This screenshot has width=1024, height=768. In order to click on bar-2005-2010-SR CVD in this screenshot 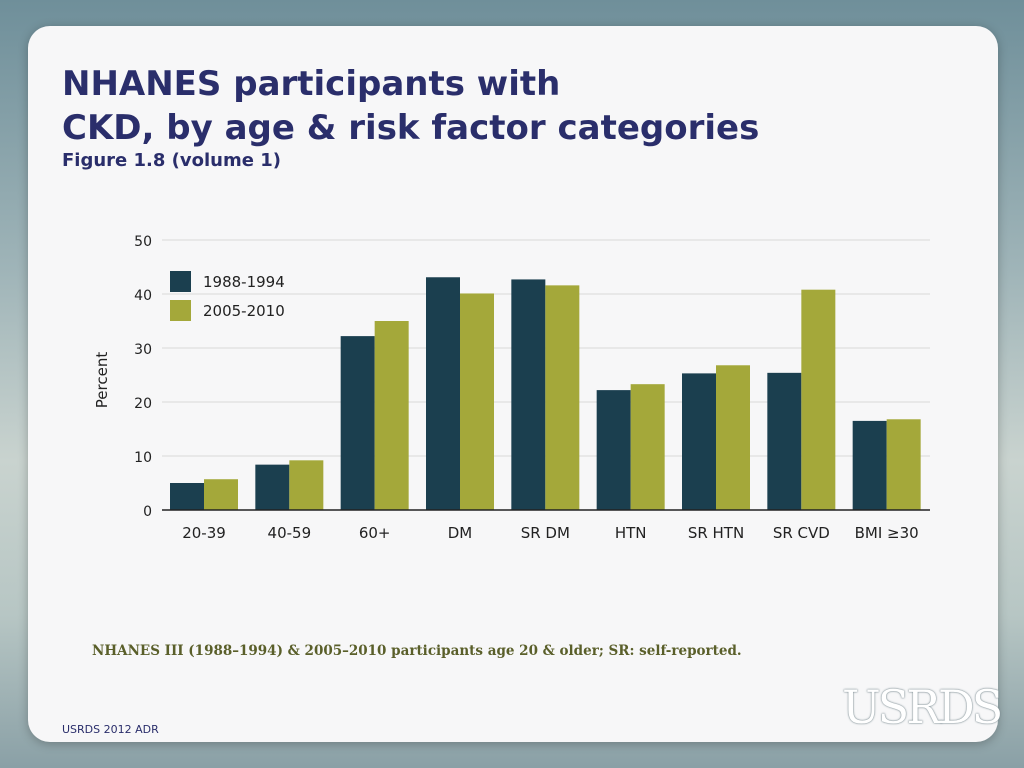, I will do `click(818, 399)`.